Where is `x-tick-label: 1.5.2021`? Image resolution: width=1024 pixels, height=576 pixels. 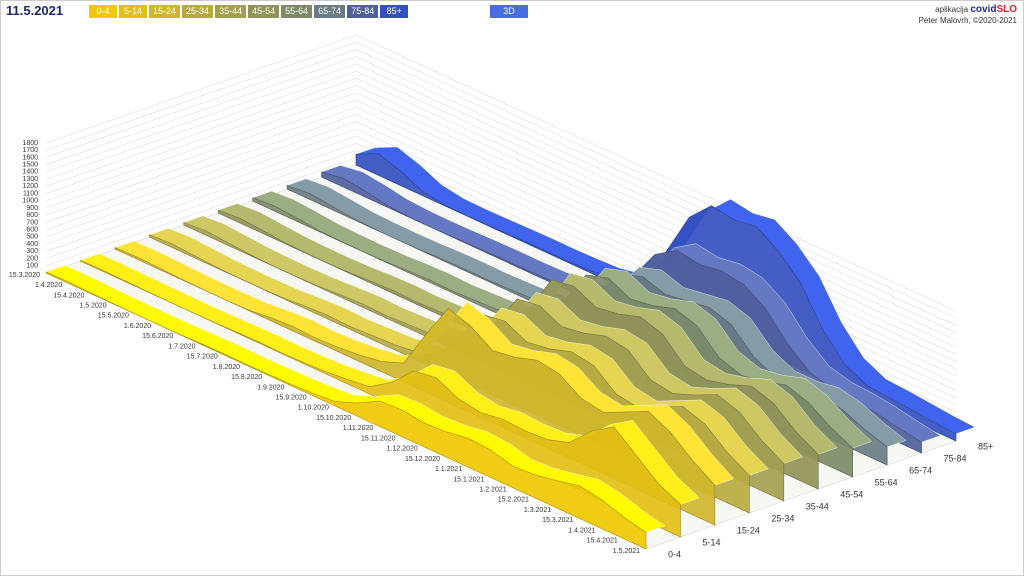
x-tick-label: 1.5.2021 is located at coordinates (626, 551).